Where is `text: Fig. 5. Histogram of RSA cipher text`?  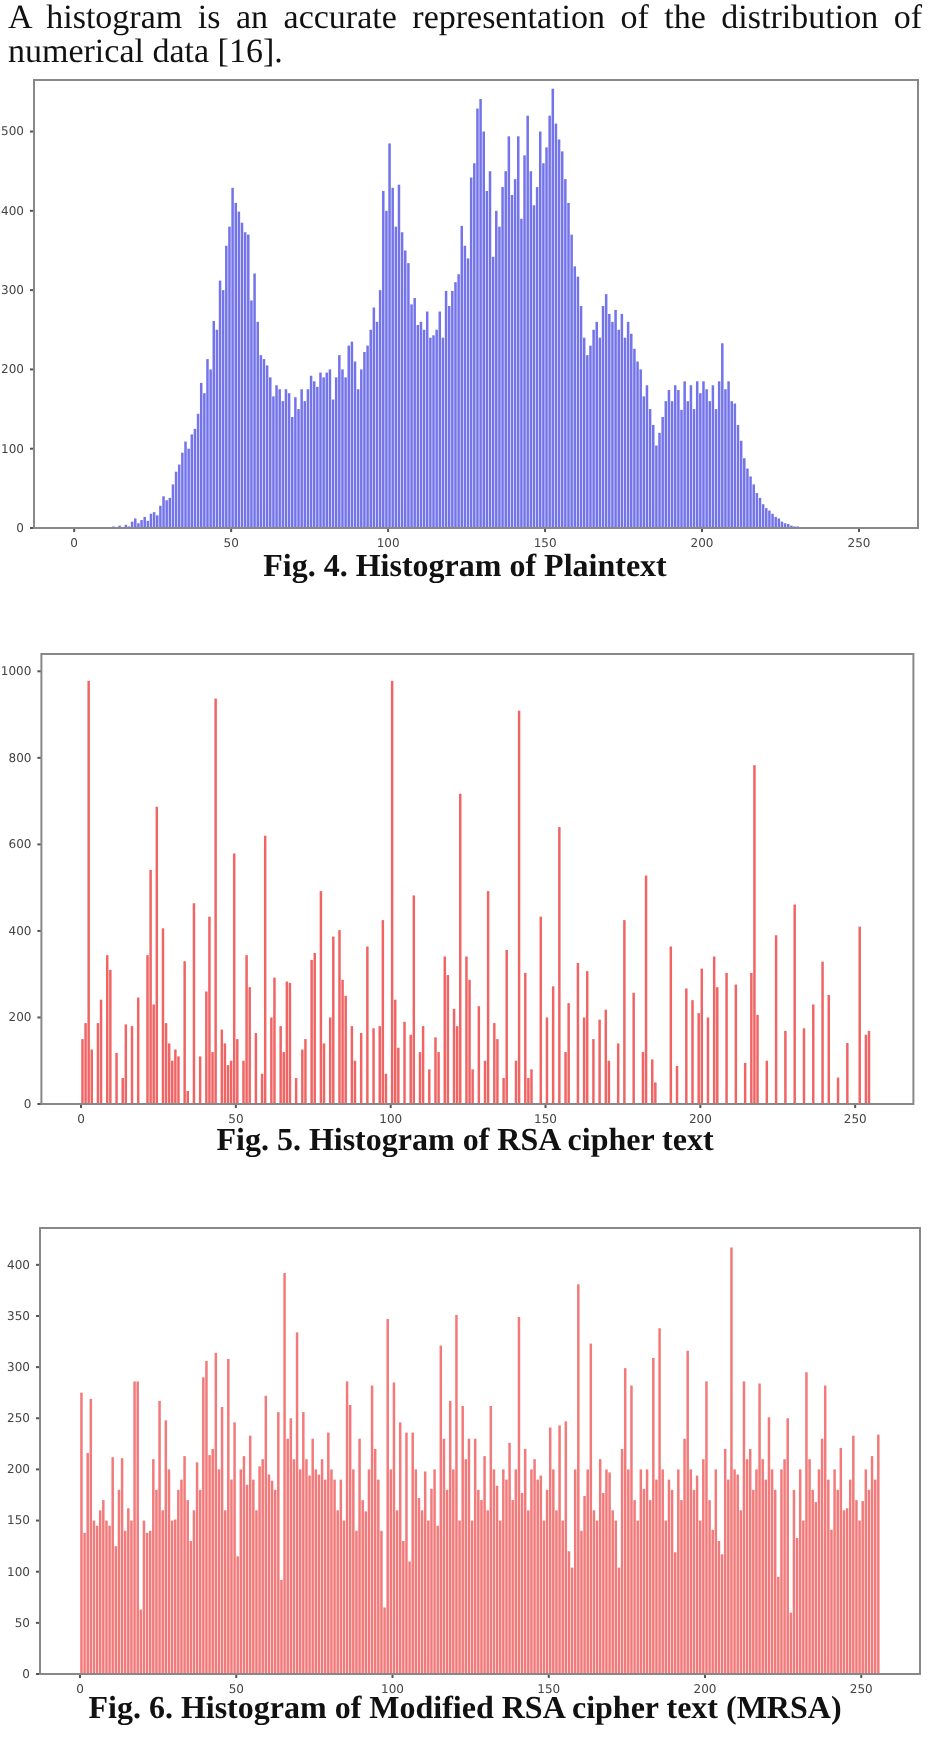 text: Fig. 5. Histogram of RSA cipher text is located at coordinates (465, 1141).